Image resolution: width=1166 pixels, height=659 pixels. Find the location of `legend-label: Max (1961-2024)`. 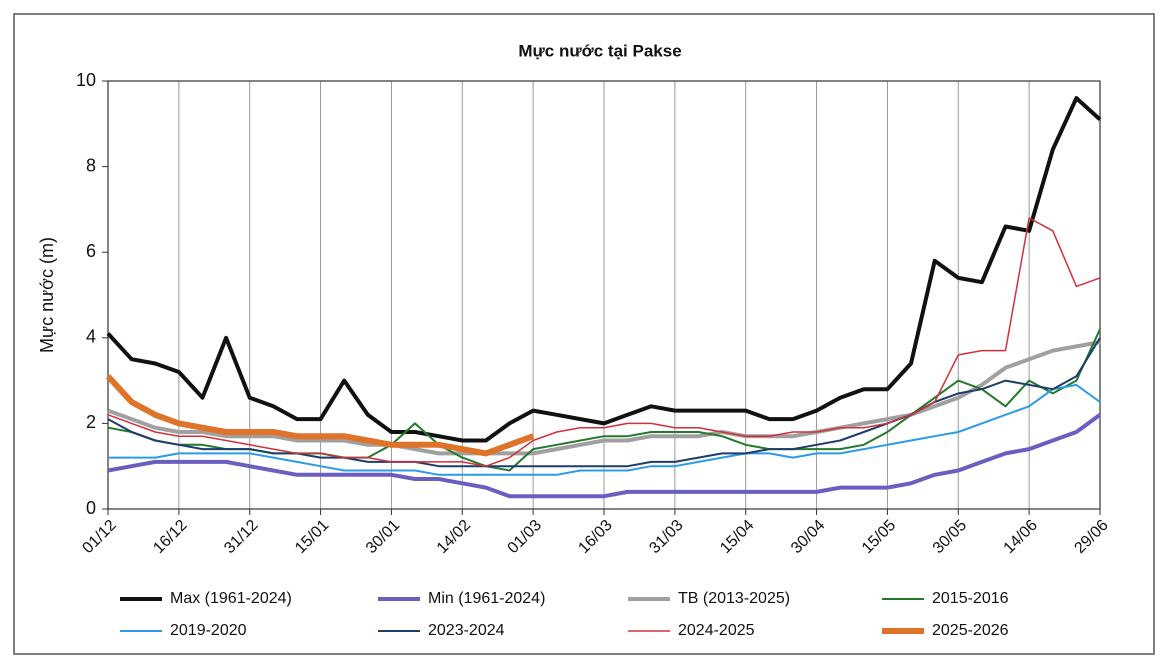

legend-label: Max (1961-2024) is located at coordinates (231, 598).